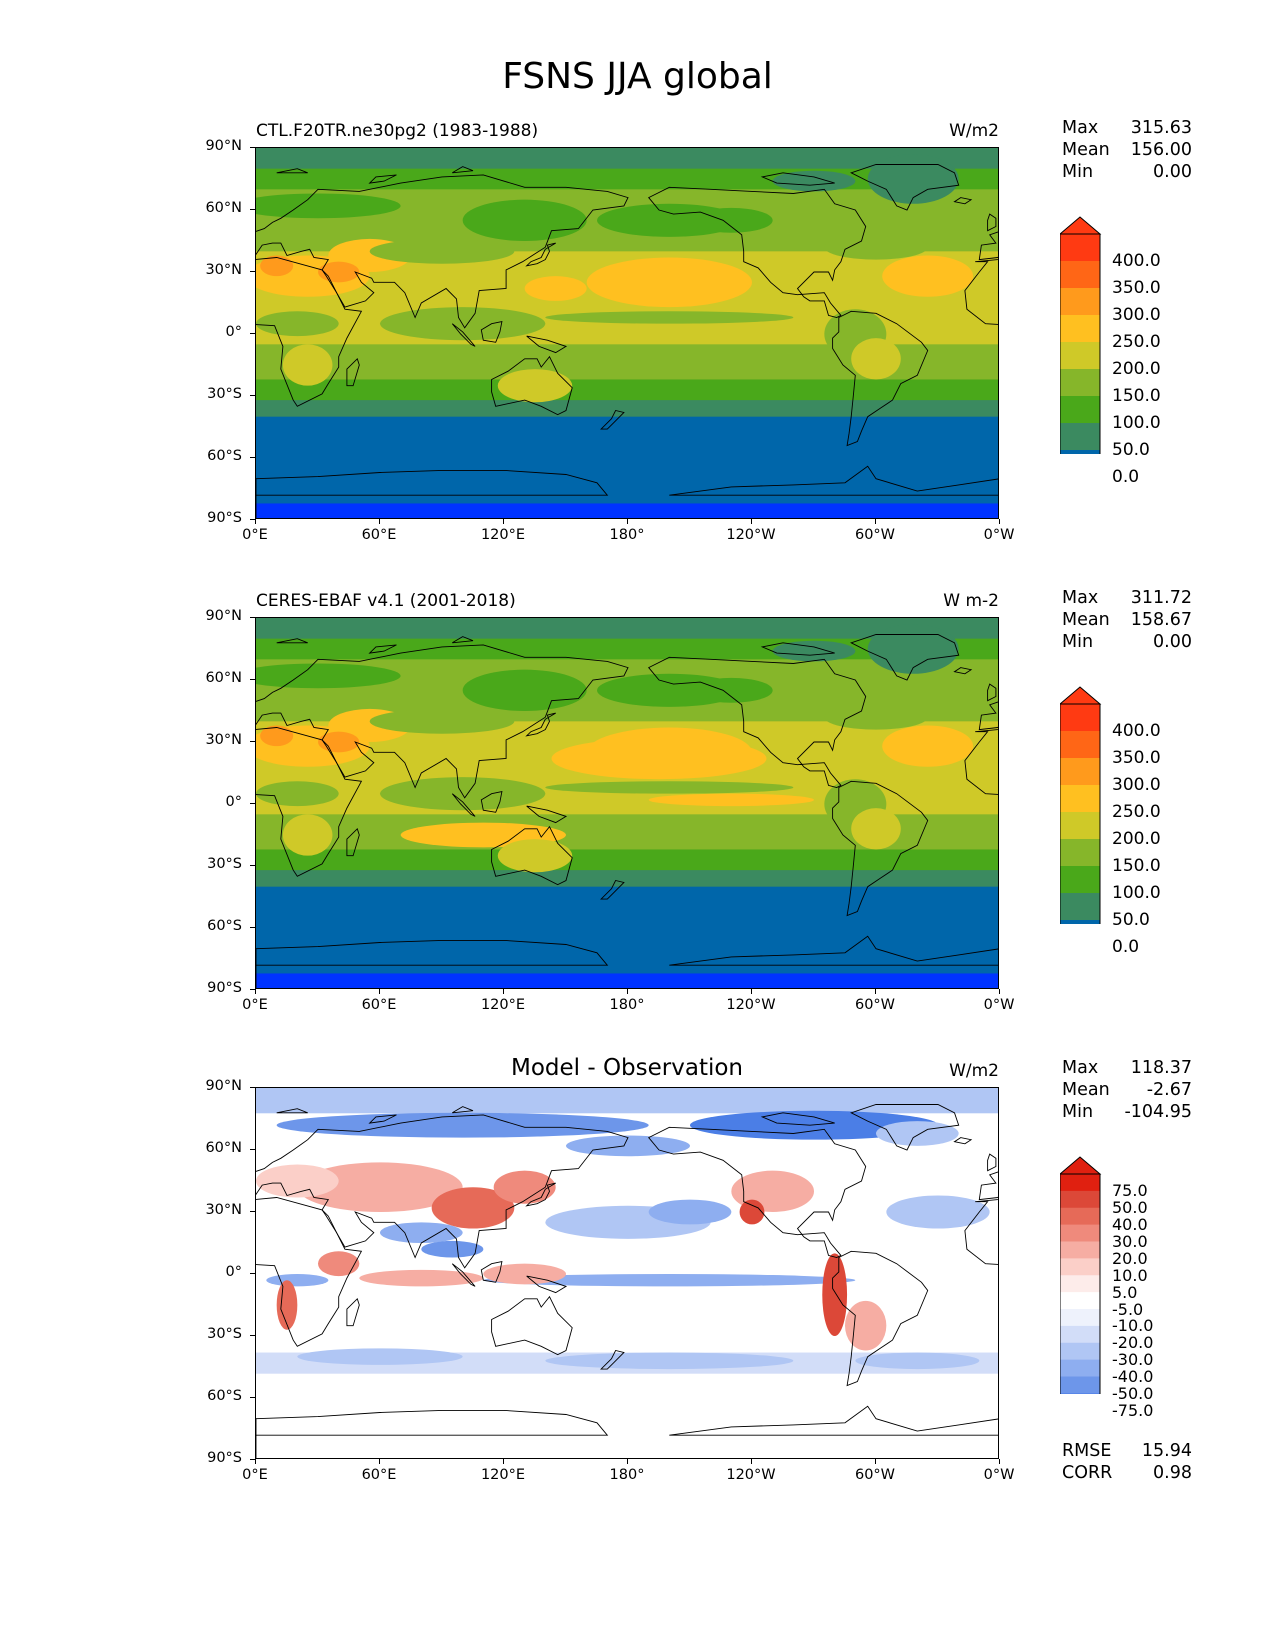 The image size is (1275, 1650). What do you see at coordinates (224, 864) in the screenshot?
I see `y-tick-label: 30°S` at bounding box center [224, 864].